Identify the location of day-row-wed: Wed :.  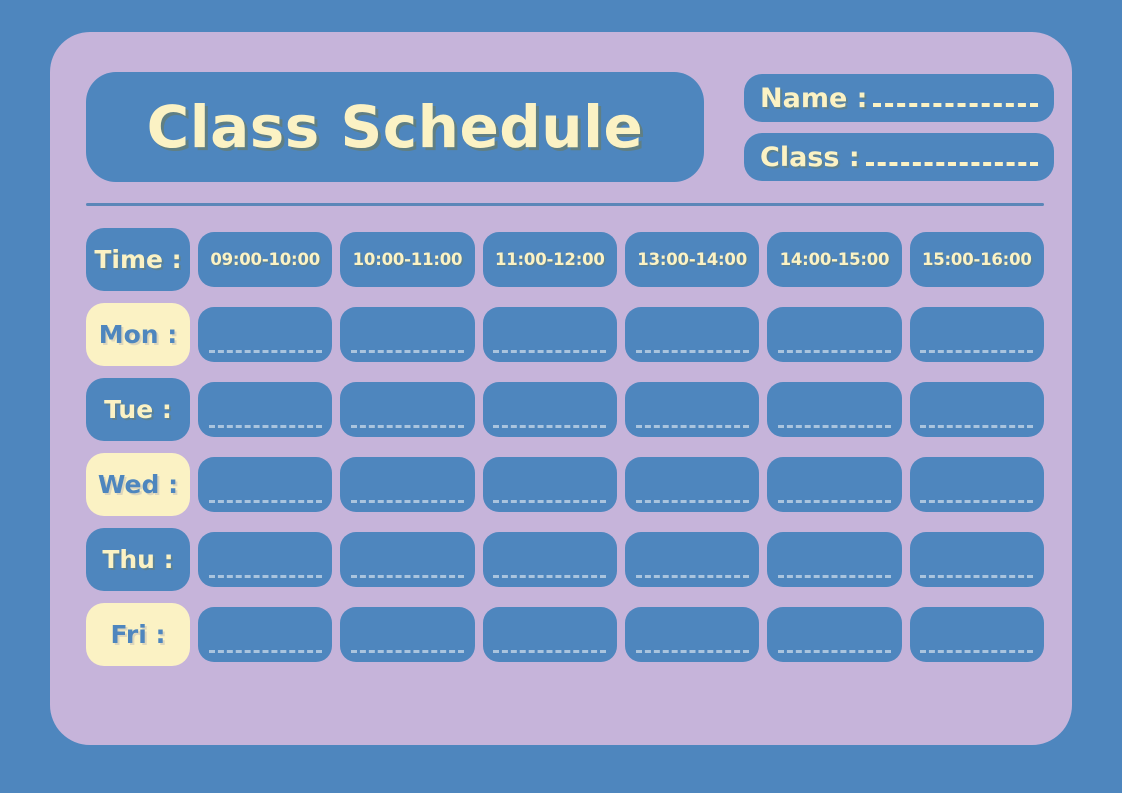
(565, 484).